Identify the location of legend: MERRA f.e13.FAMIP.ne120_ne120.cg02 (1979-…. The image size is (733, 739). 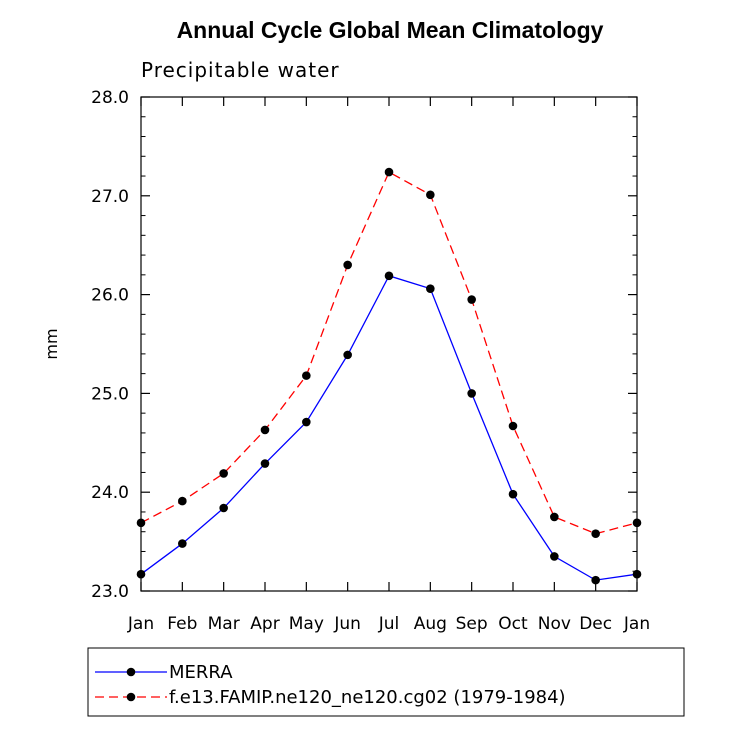
(386, 682).